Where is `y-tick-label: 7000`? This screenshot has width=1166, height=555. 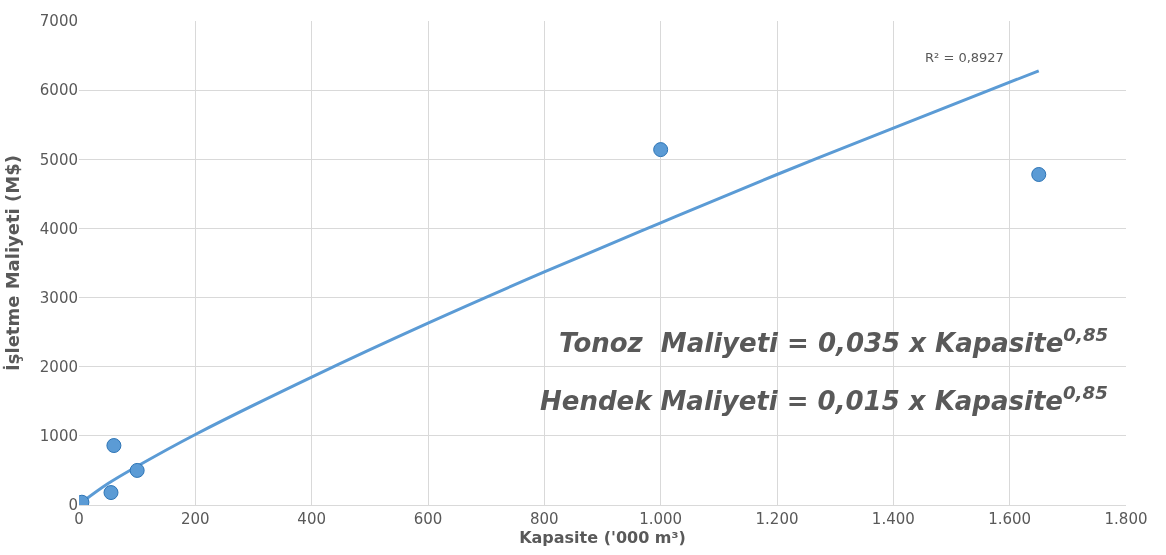 y-tick-label: 7000 is located at coordinates (58, 21).